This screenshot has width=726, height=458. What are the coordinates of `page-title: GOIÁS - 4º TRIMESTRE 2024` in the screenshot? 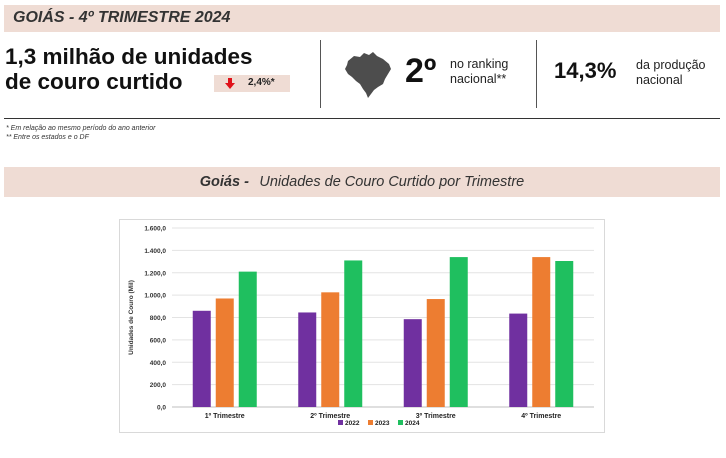 It's located at (122, 17).